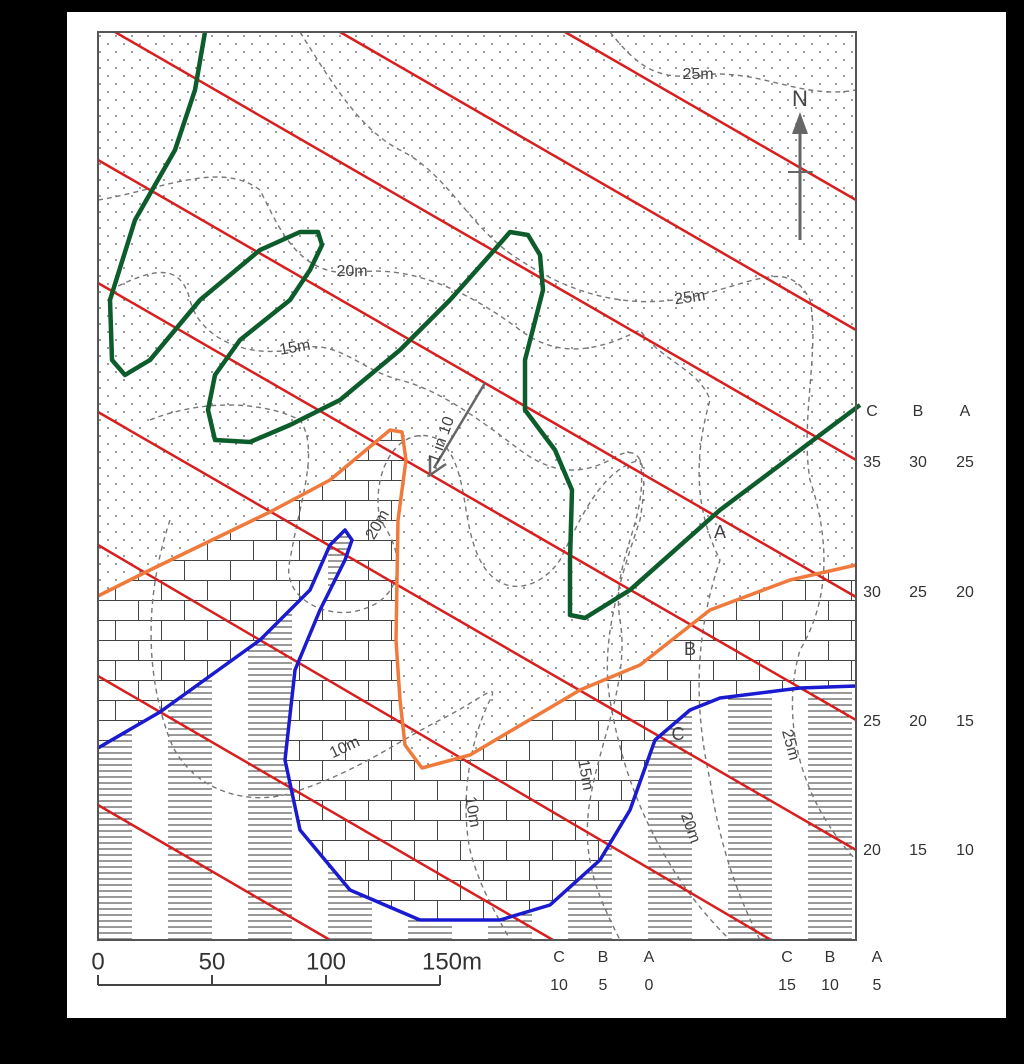  Describe the element at coordinates (452, 961) in the screenshot. I see `scale-label: 150m` at that location.